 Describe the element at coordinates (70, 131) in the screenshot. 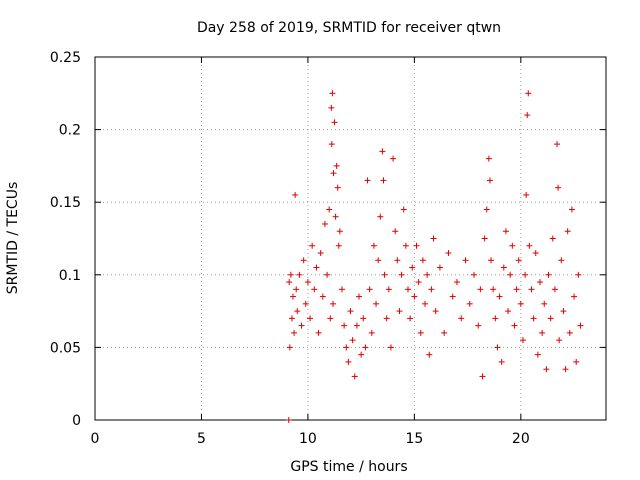

I see `y-tick-label: 0.2` at that location.